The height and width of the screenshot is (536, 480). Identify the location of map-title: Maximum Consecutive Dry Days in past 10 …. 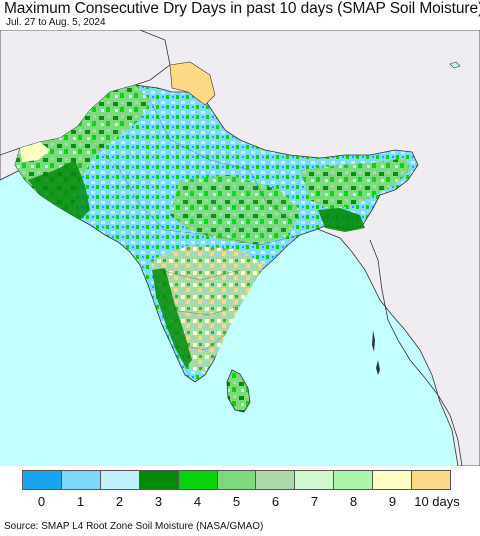
(242, 8).